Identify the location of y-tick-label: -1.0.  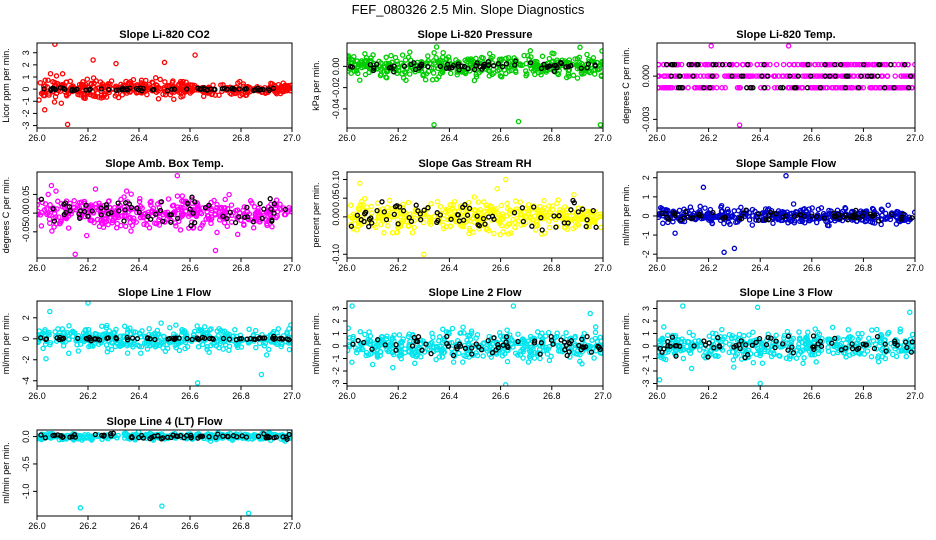
(26, 492).